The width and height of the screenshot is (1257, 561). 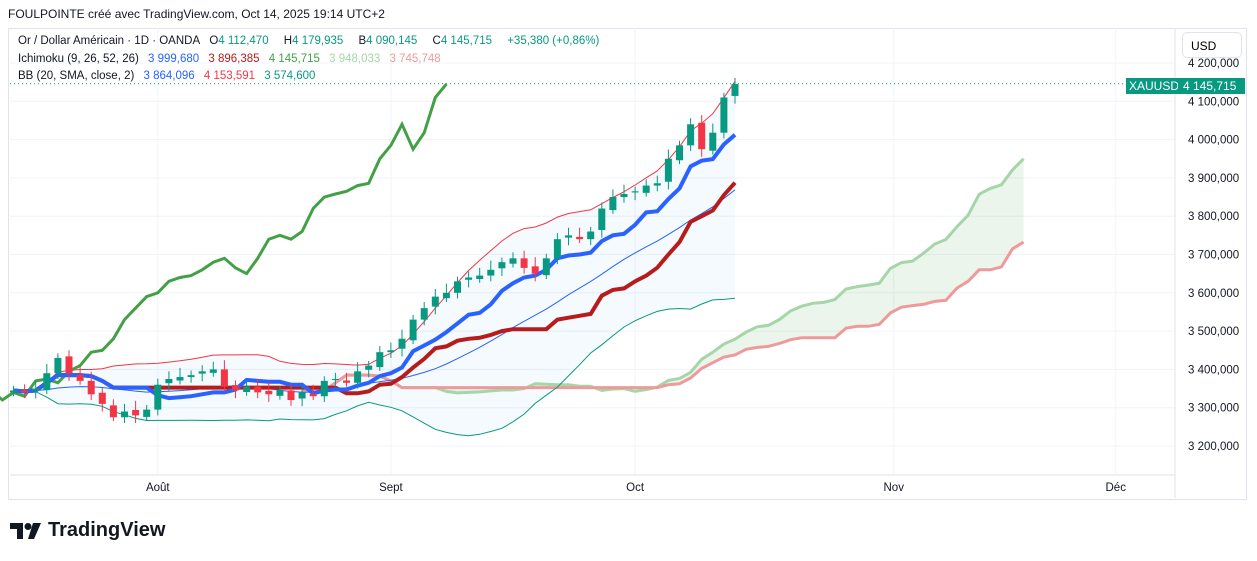 I want to click on bb-lower-value: 3 574,600, so click(x=290, y=76).